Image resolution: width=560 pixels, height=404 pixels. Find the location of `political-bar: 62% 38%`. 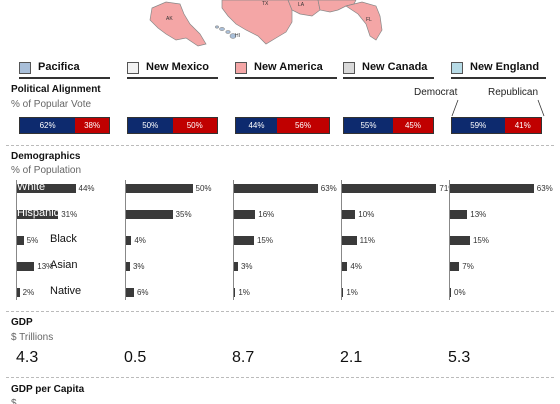

political-bar: 62% 38% is located at coordinates (64, 125).